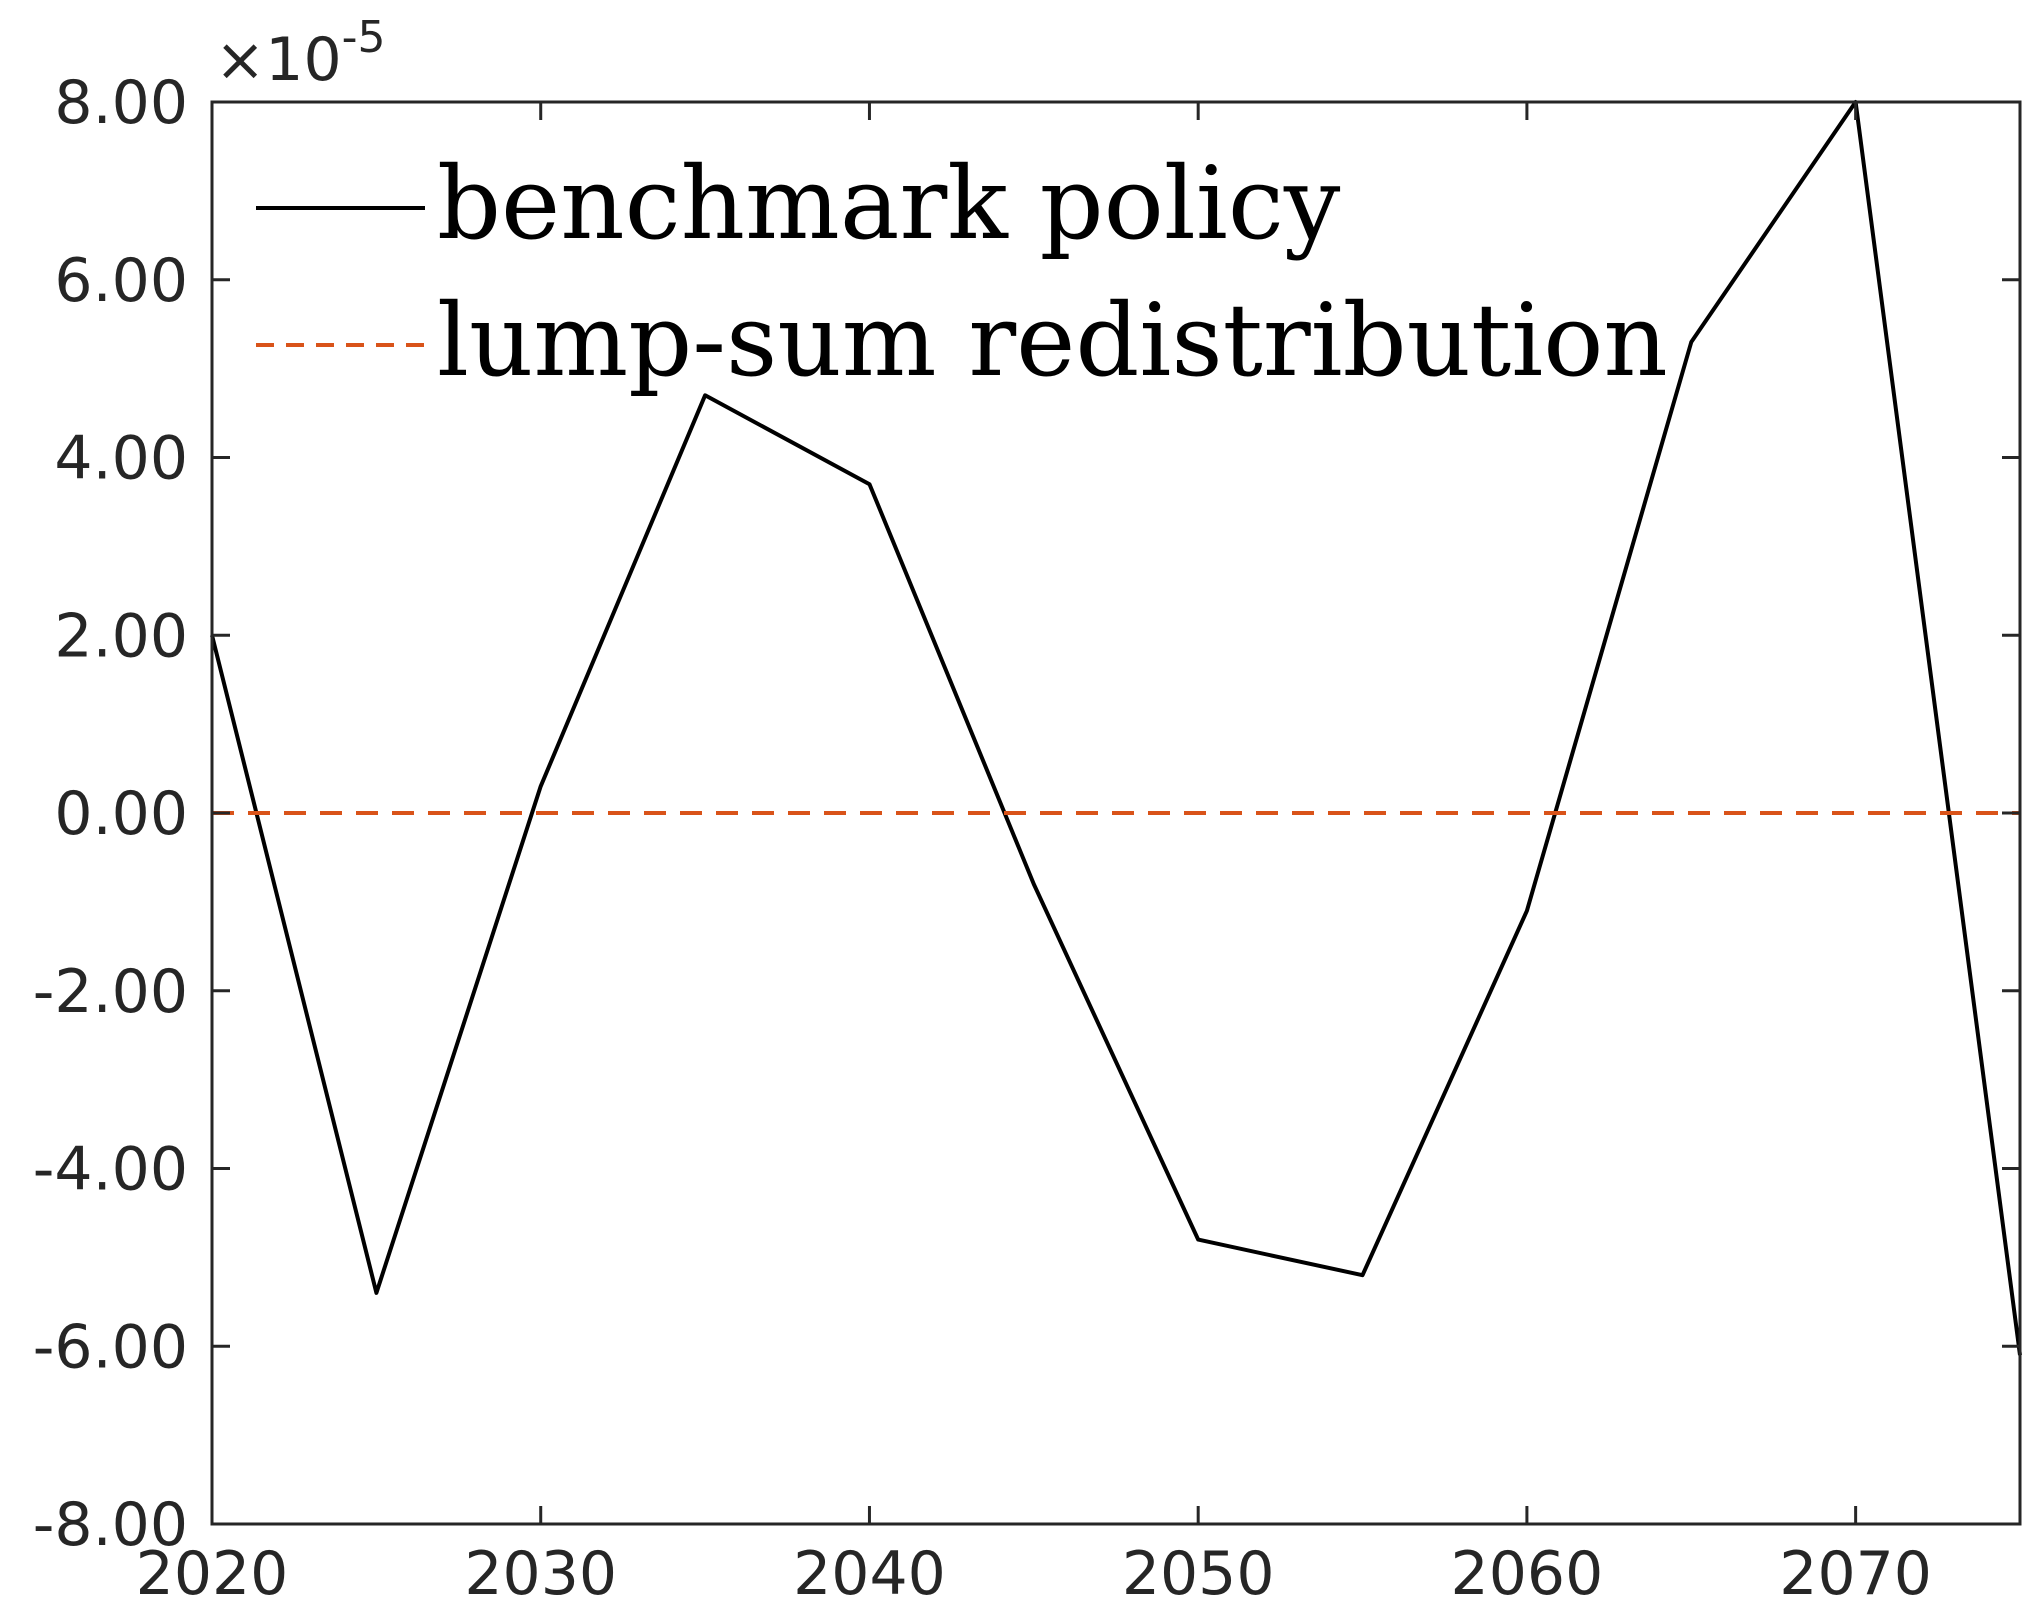 Image resolution: width=2025 pixels, height=1622 pixels. What do you see at coordinates (110, 1347) in the screenshot?
I see `y-tick-label: -6.00` at bounding box center [110, 1347].